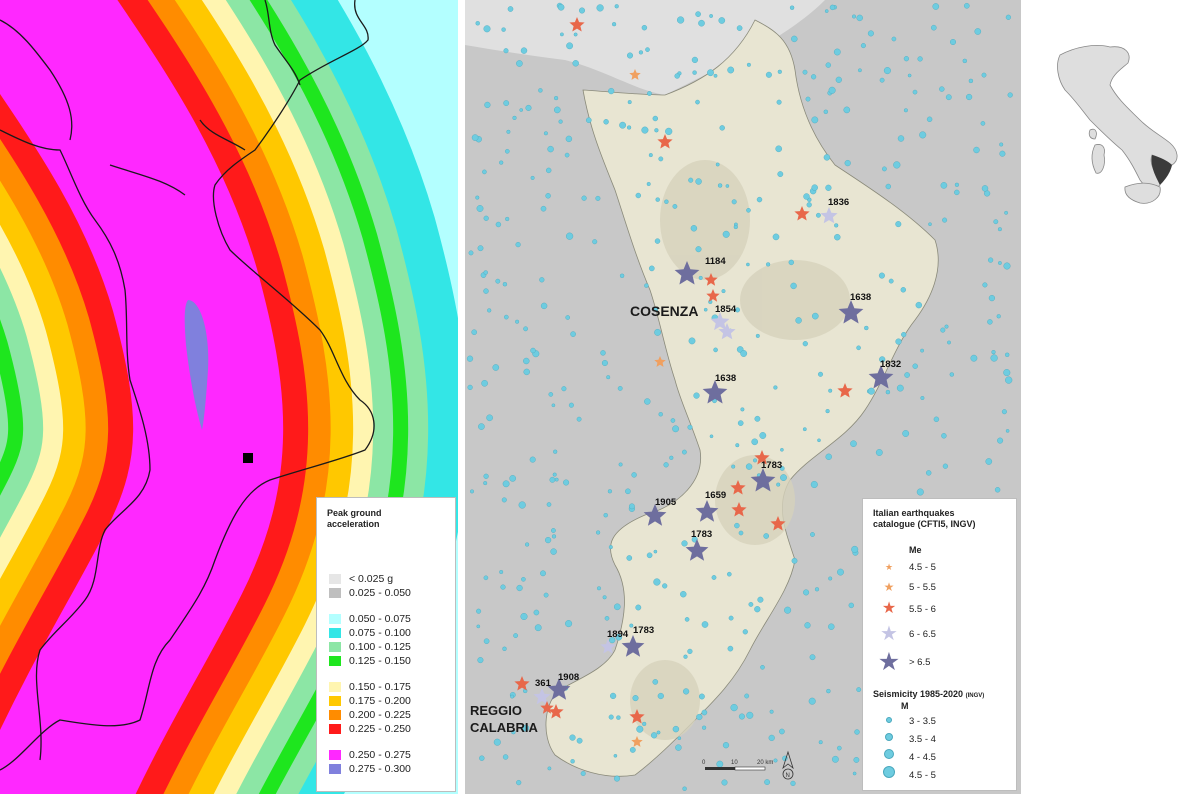 The height and width of the screenshot is (794, 1200). Describe the element at coordinates (905, 706) in the screenshot. I see `seismicity-header: M` at that location.